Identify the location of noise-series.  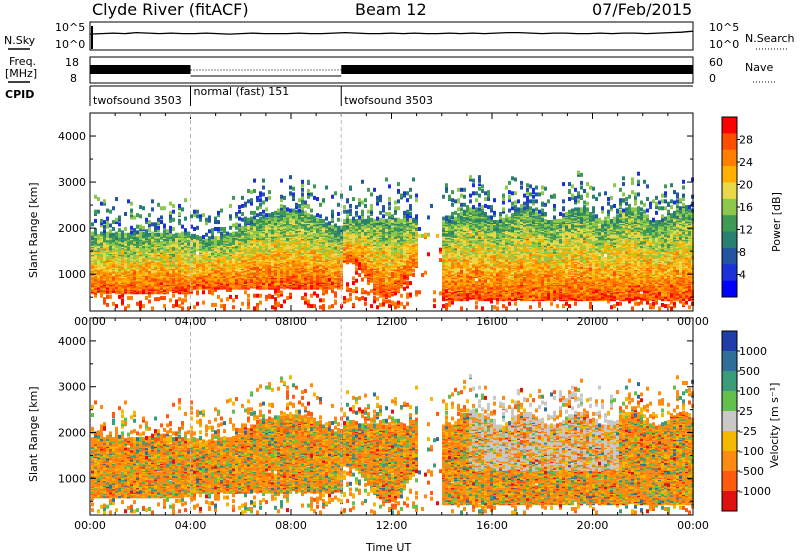
(391, 37).